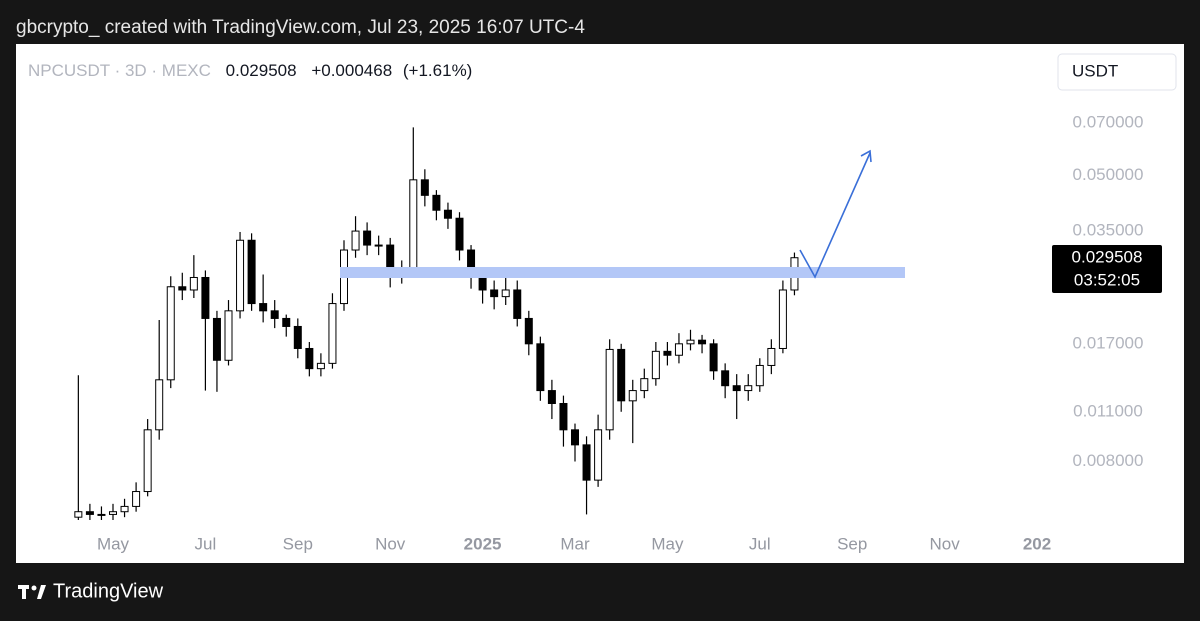  What do you see at coordinates (1108, 342) in the screenshot?
I see `y-tick-label: 0.017000` at bounding box center [1108, 342].